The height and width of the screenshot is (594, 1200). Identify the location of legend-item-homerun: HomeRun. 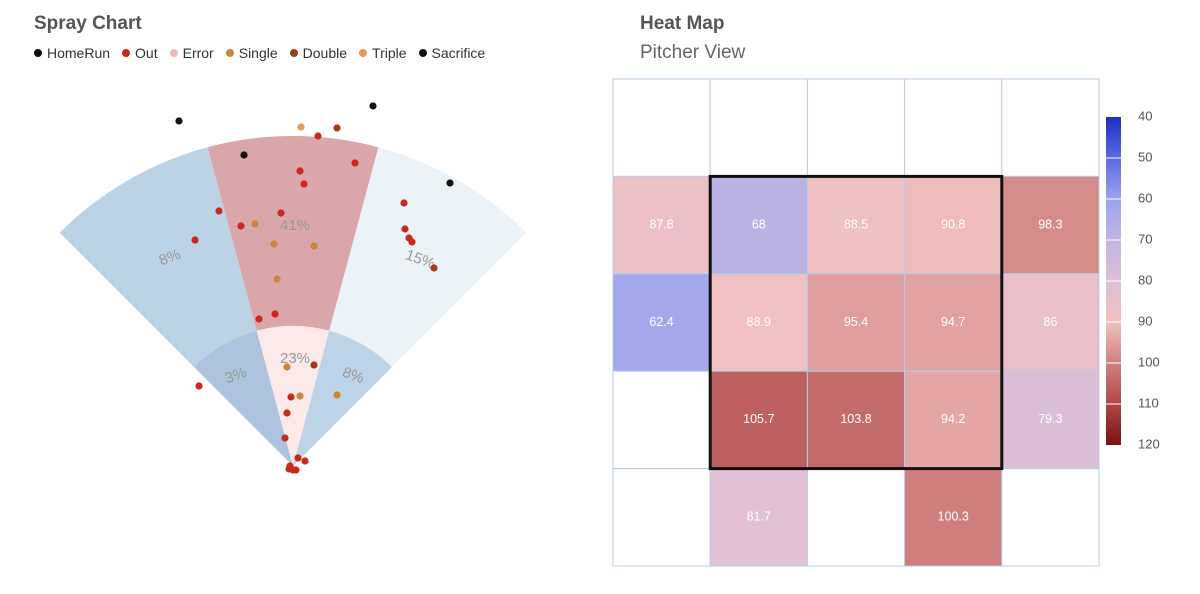
(72, 53).